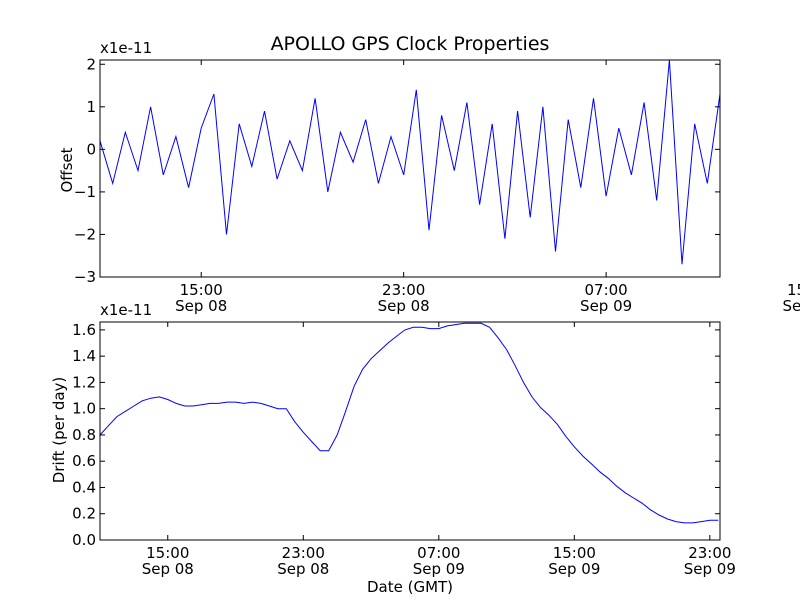 The width and height of the screenshot is (800, 600). Describe the element at coordinates (85, 277) in the screenshot. I see `y-tick-label: −3` at that location.